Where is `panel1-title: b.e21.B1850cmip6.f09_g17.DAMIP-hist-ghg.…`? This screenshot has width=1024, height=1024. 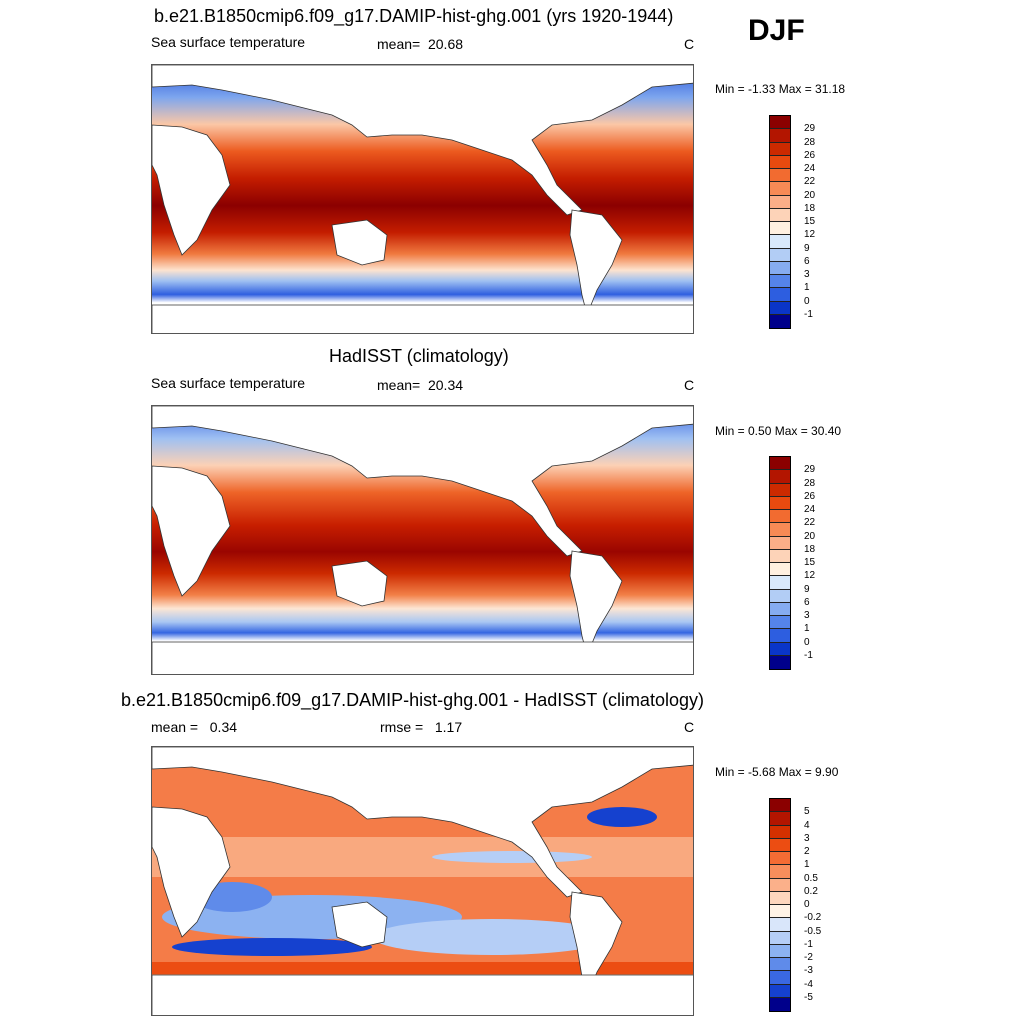 panel1-title: b.e21.B1850cmip6.f09_g17.DAMIP-hist-ghg.… is located at coordinates (414, 16).